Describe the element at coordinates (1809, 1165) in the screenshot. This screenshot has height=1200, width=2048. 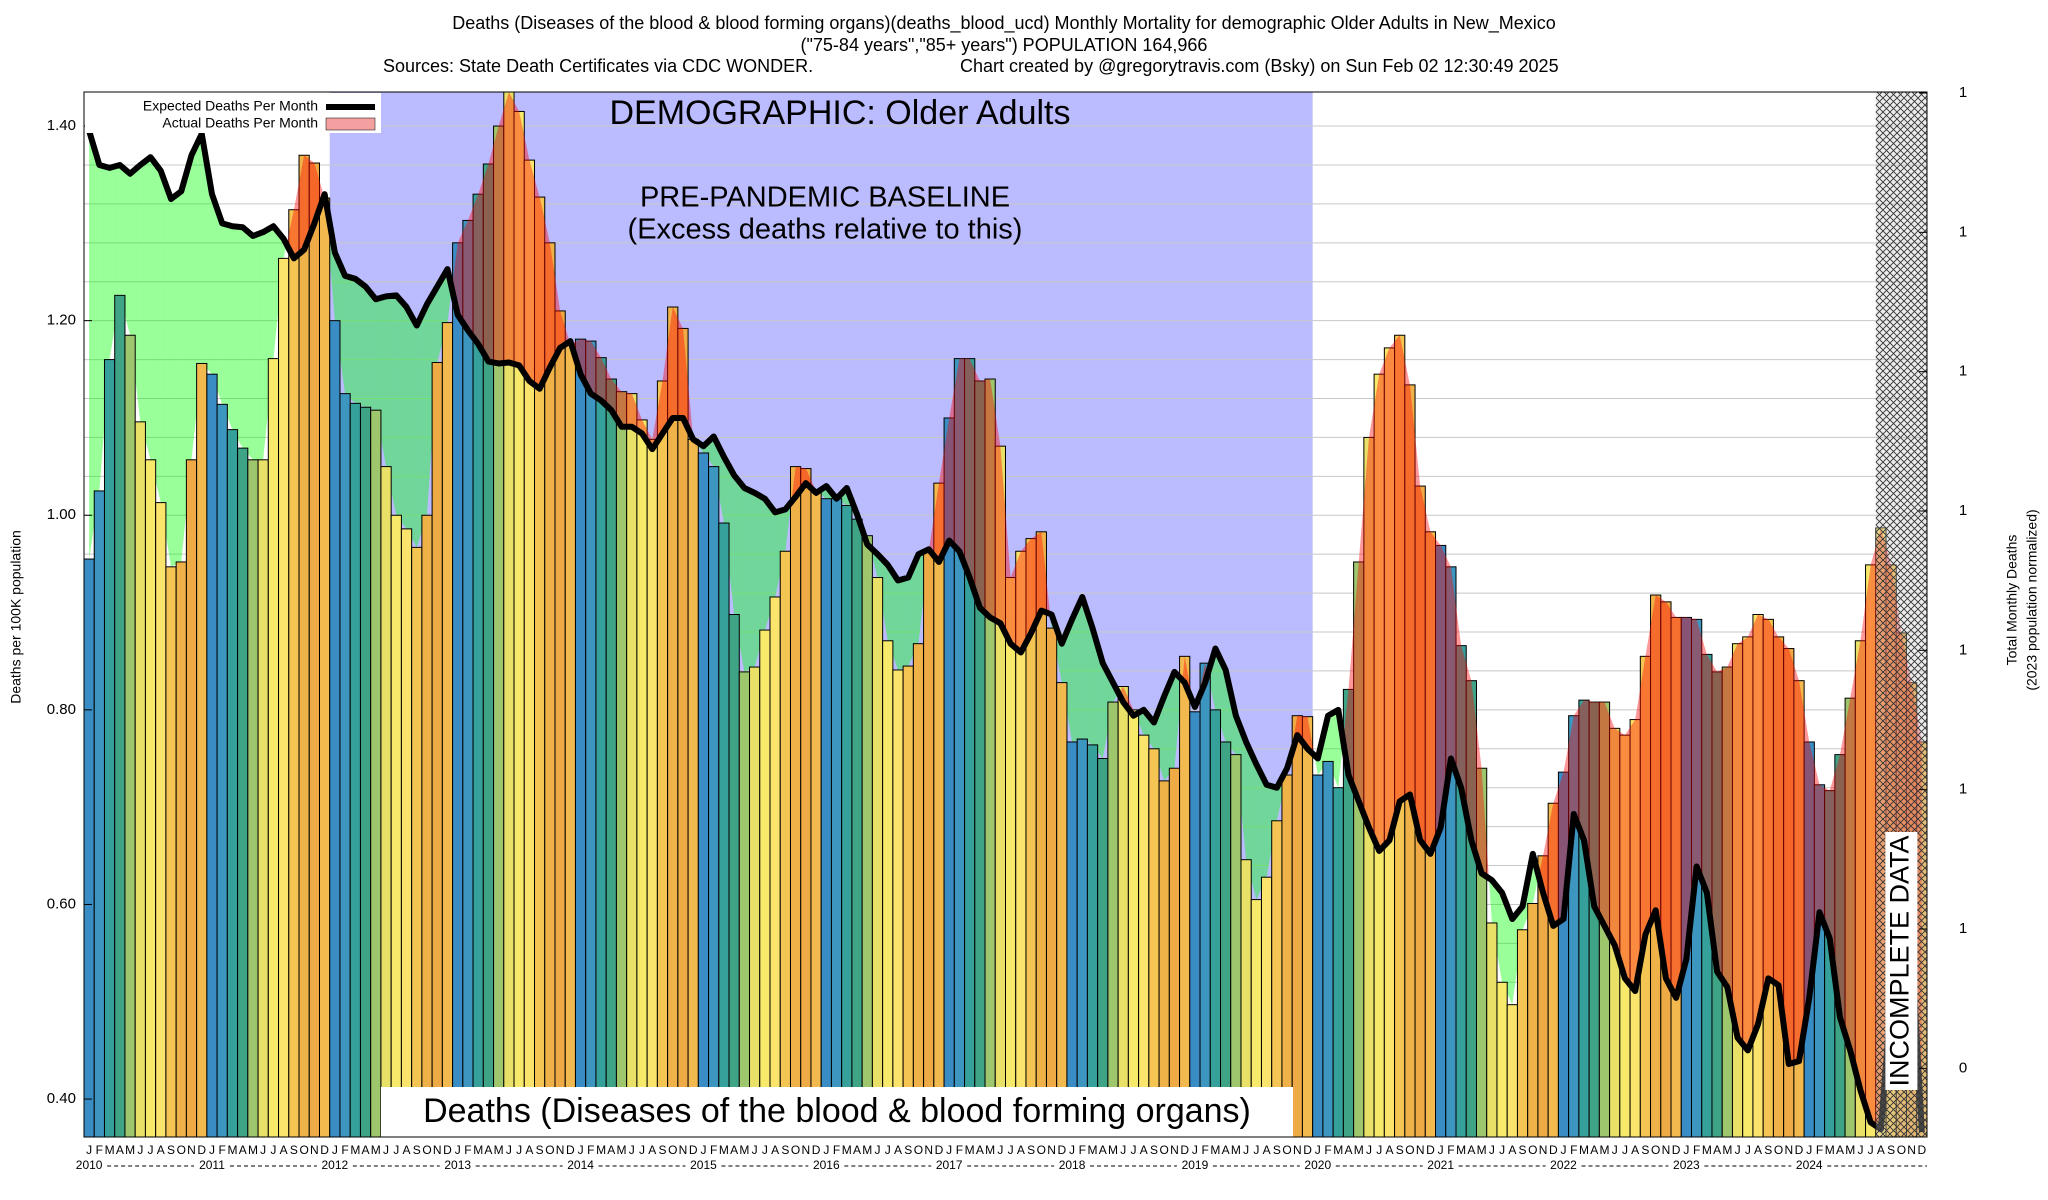
I see `year-label: 2024` at that location.